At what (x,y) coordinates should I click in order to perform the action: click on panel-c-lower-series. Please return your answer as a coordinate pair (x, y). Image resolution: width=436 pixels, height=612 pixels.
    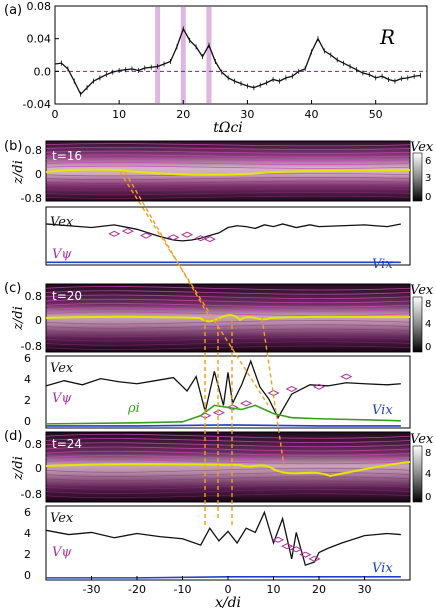
    Looking at the image, I should click on (223, 393).